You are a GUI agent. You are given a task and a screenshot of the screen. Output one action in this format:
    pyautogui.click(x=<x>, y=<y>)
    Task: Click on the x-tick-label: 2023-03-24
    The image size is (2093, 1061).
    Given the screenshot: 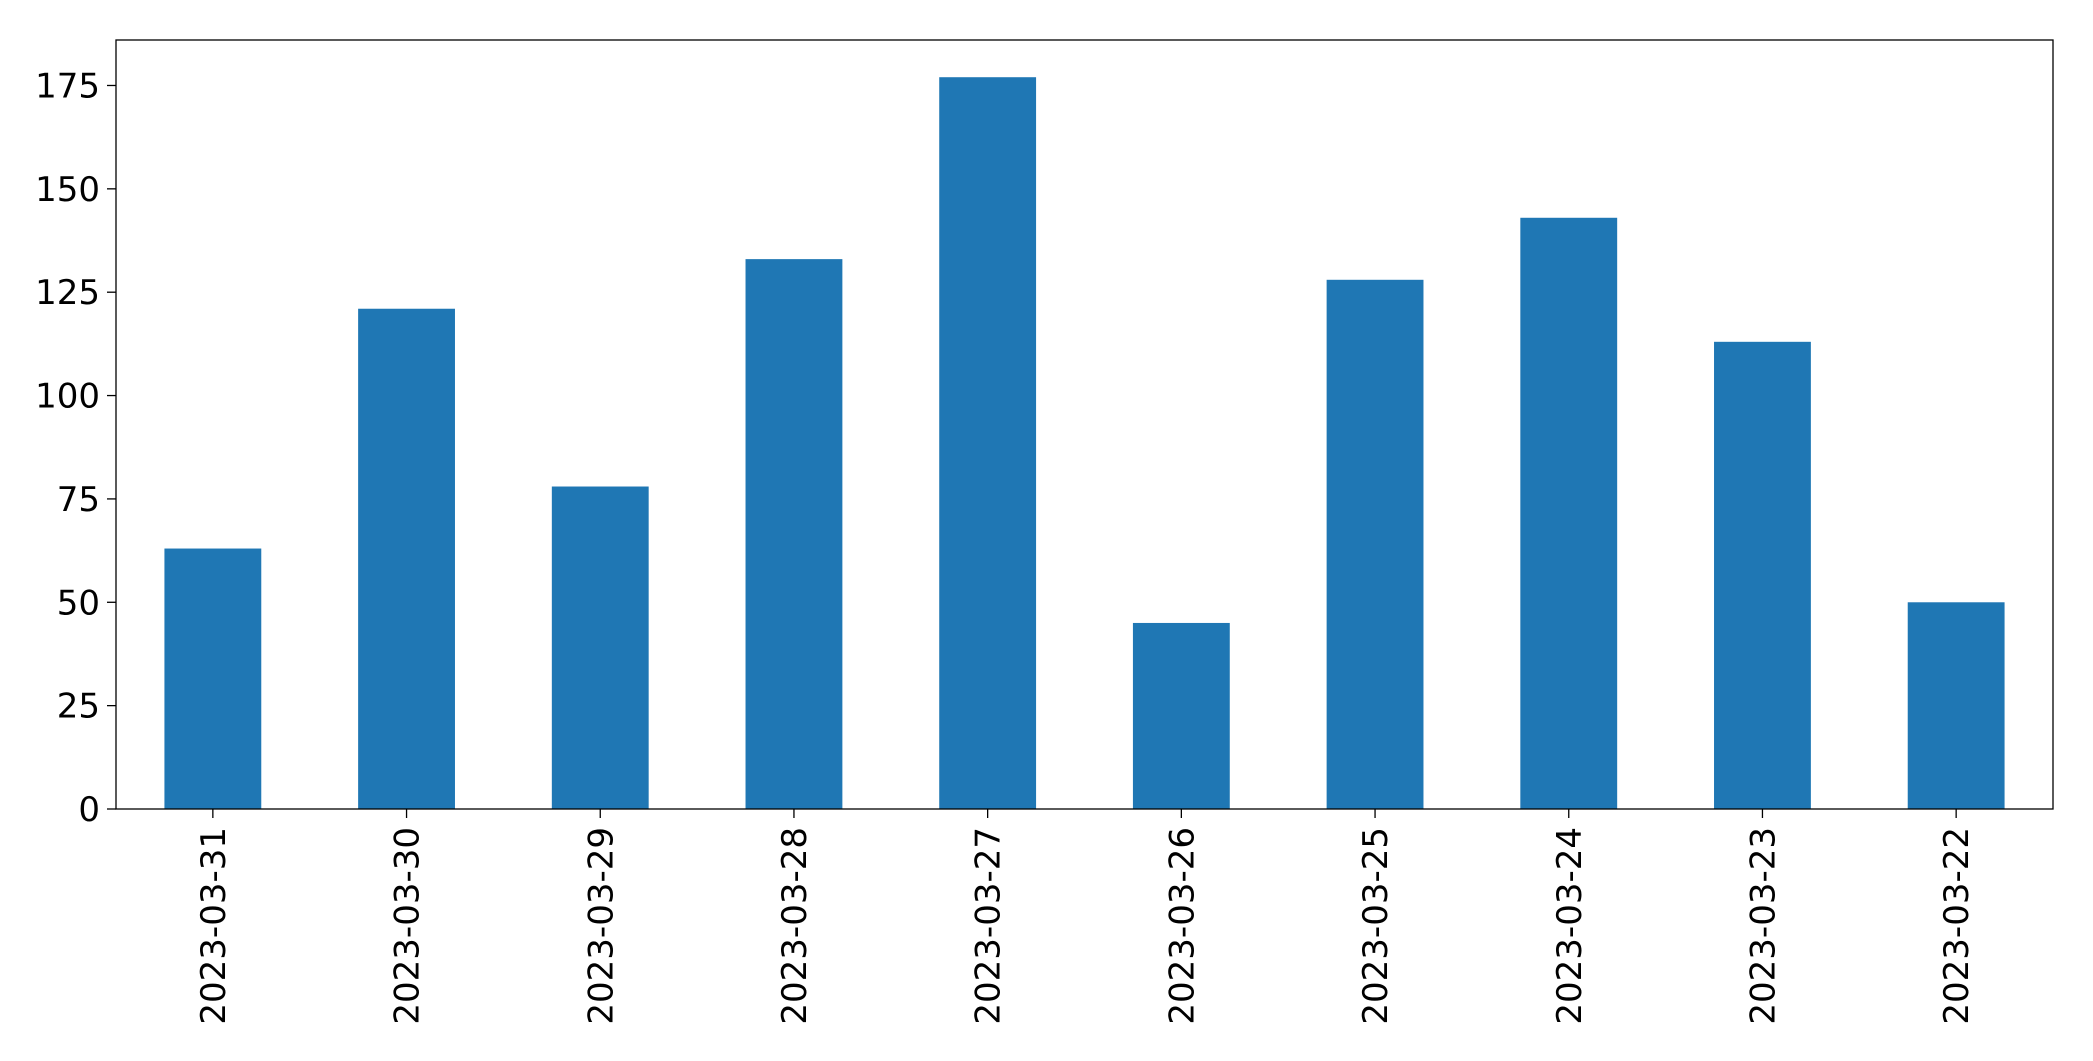 What is the action you would take?
    pyautogui.click(x=1570, y=926)
    